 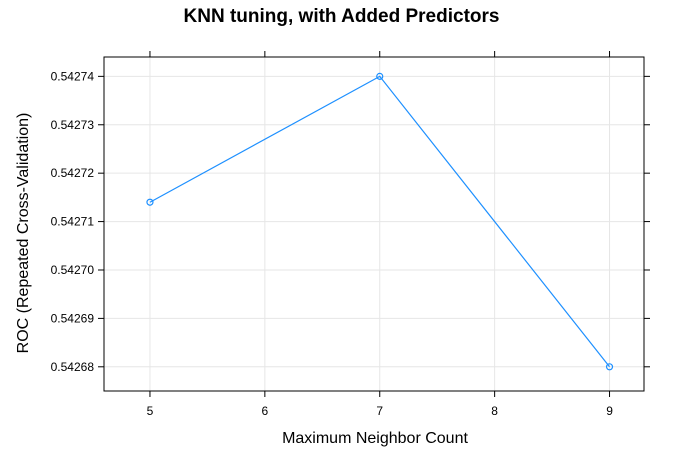 What do you see at coordinates (73, 76) in the screenshot?
I see `y-tick-label: 0.54274` at bounding box center [73, 76].